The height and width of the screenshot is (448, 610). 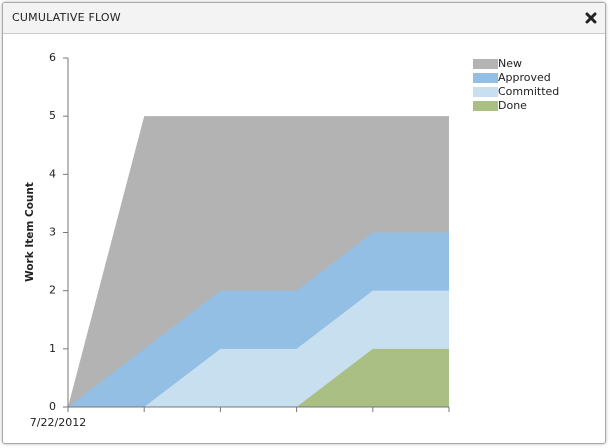 I want to click on x-tick-label: 7/22/2012, so click(x=58, y=422).